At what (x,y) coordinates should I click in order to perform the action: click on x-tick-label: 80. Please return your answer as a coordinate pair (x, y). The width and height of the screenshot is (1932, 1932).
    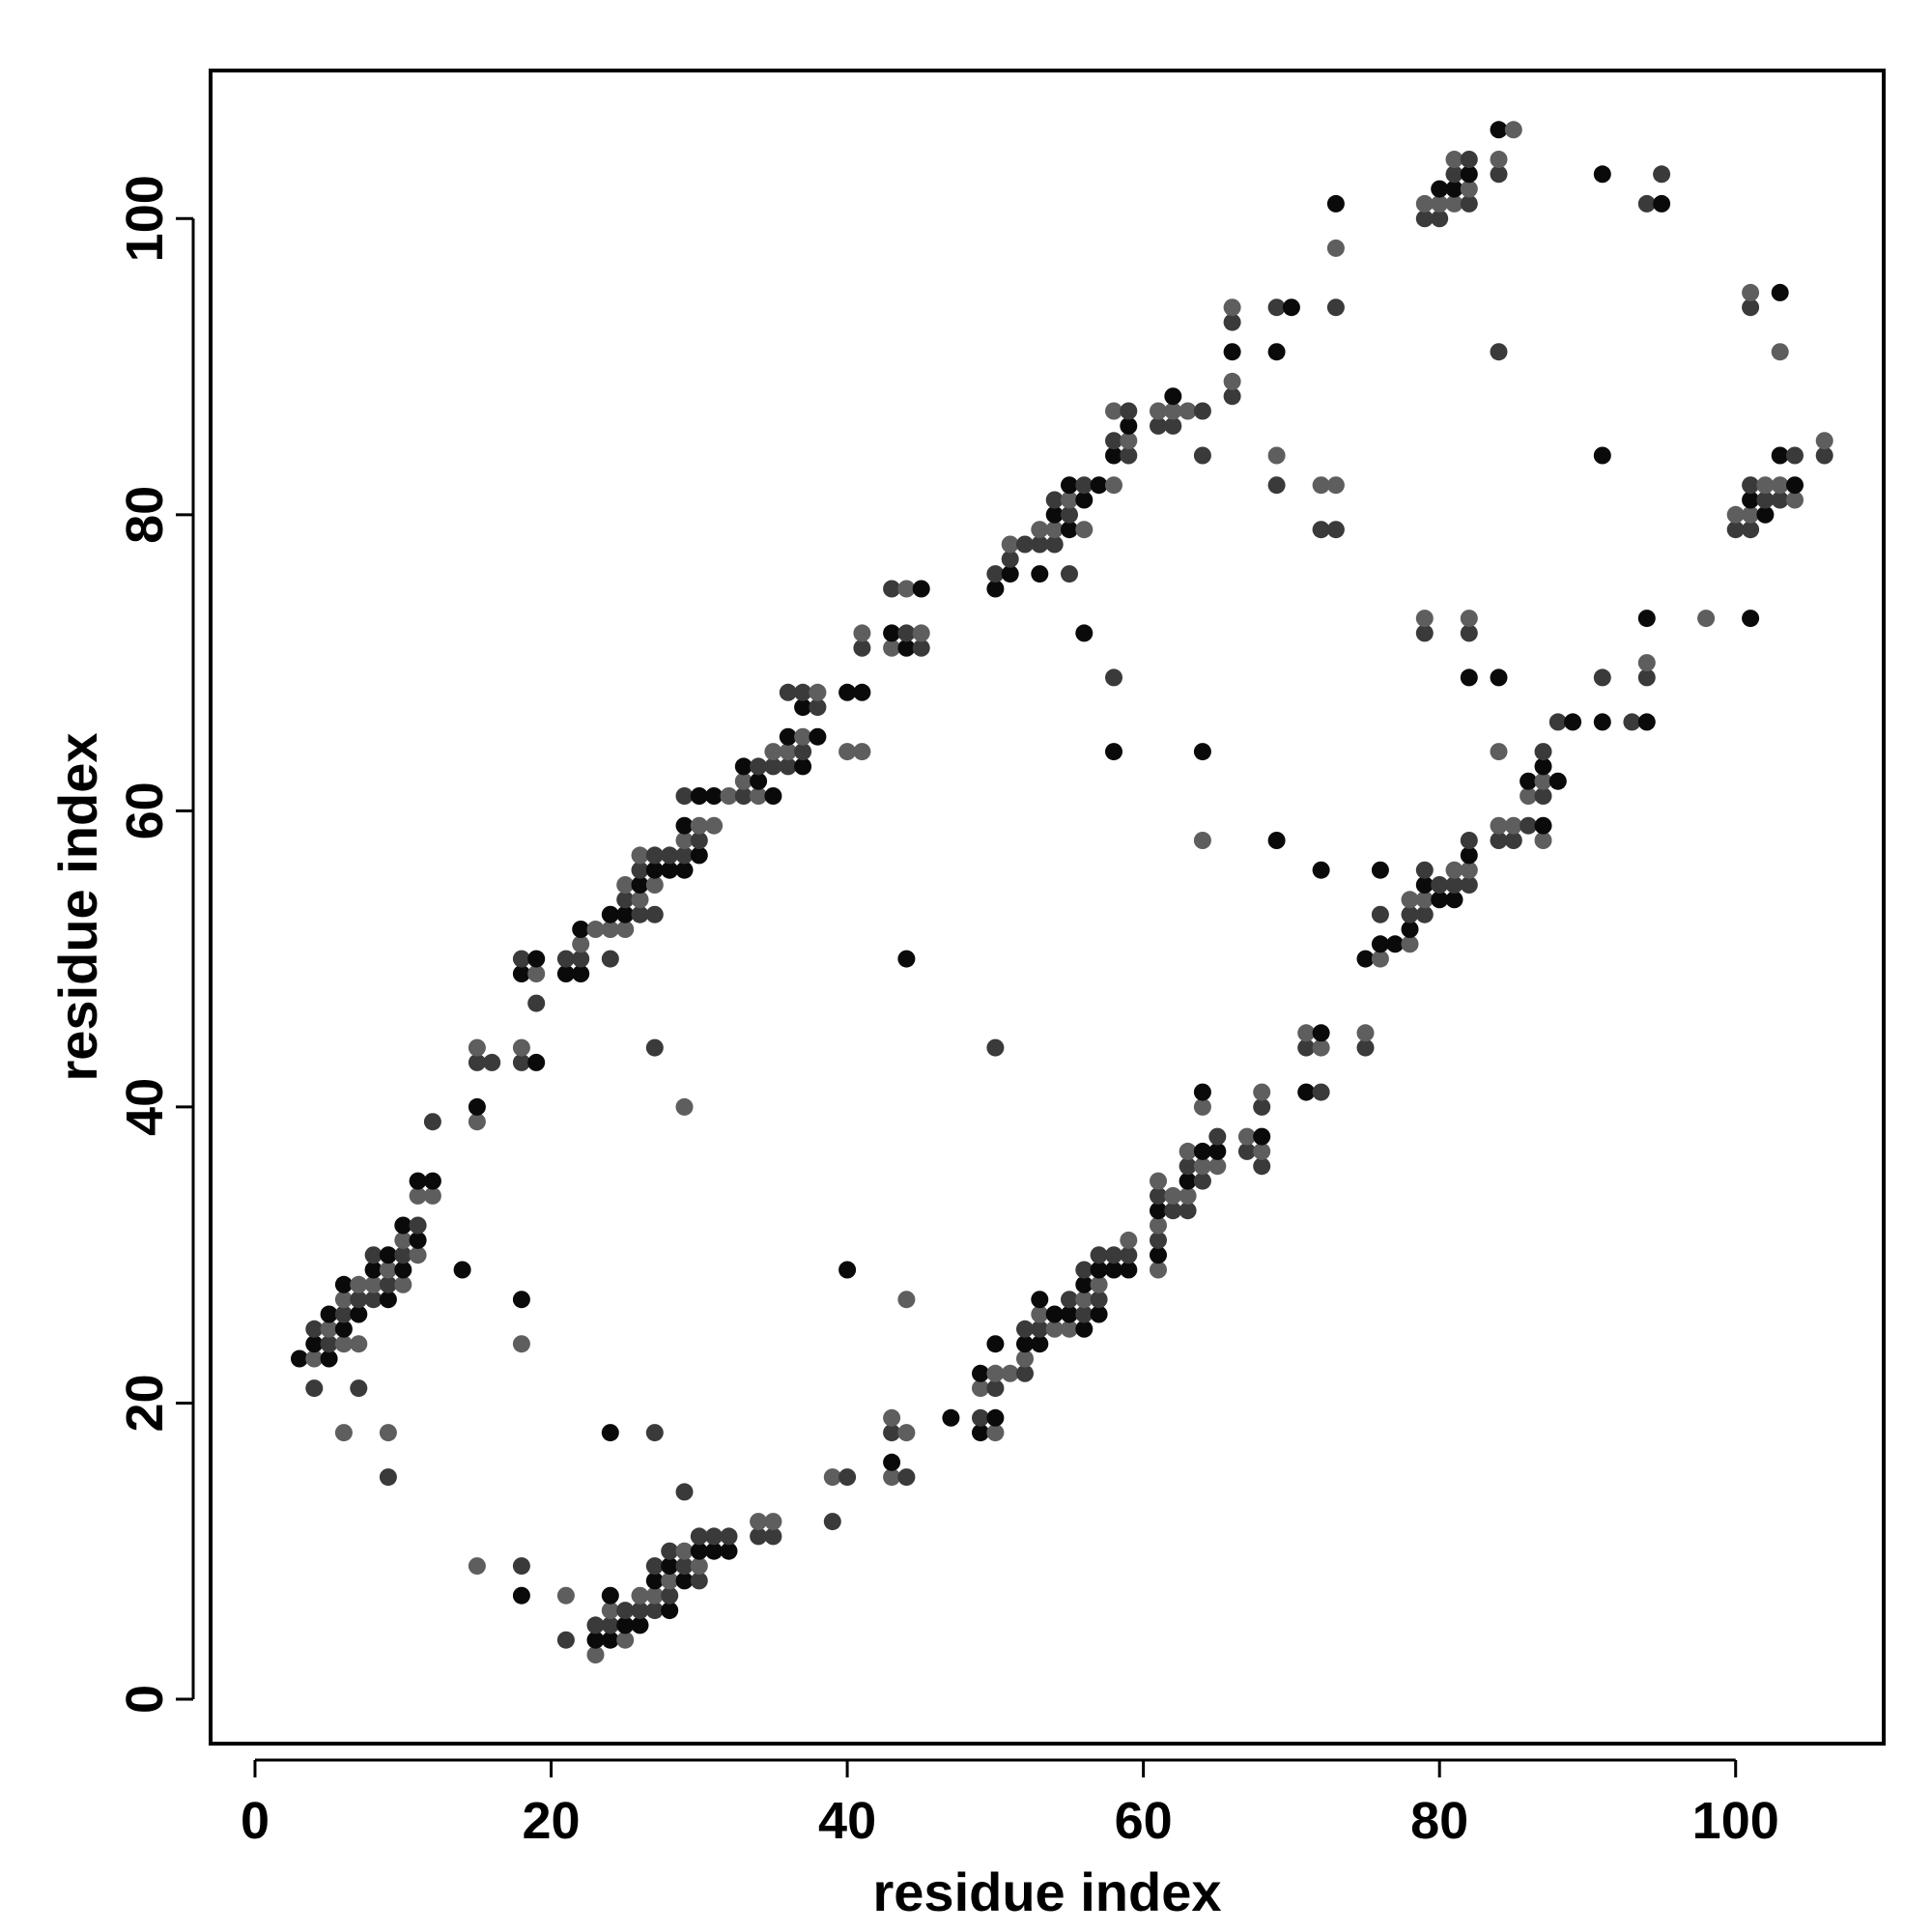
    Looking at the image, I should click on (1439, 1821).